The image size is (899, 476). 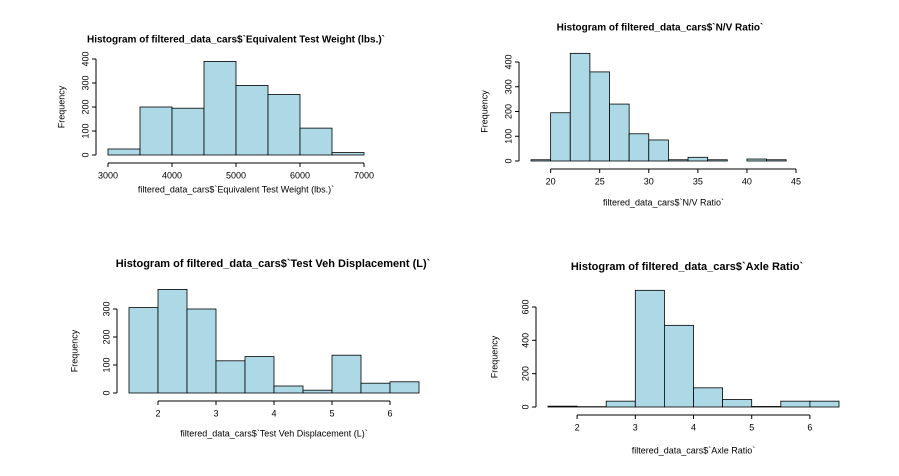 I want to click on x-tick-label: 4000, so click(x=172, y=175).